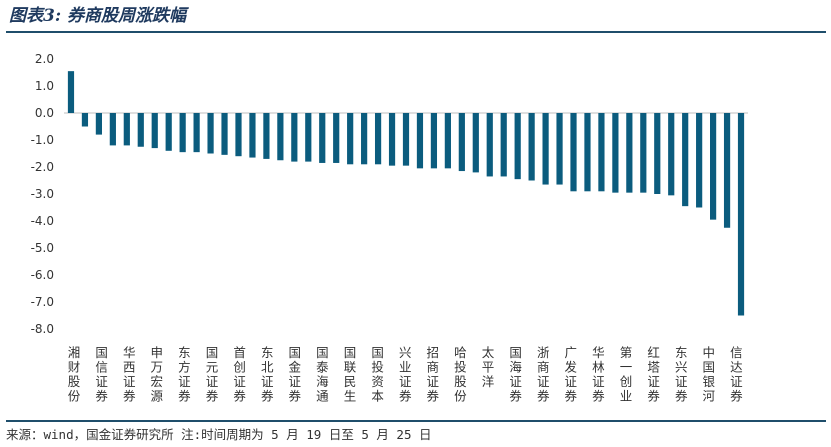  What do you see at coordinates (184, 374) in the screenshot?
I see `x-tick-label: 东方证券` at bounding box center [184, 374].